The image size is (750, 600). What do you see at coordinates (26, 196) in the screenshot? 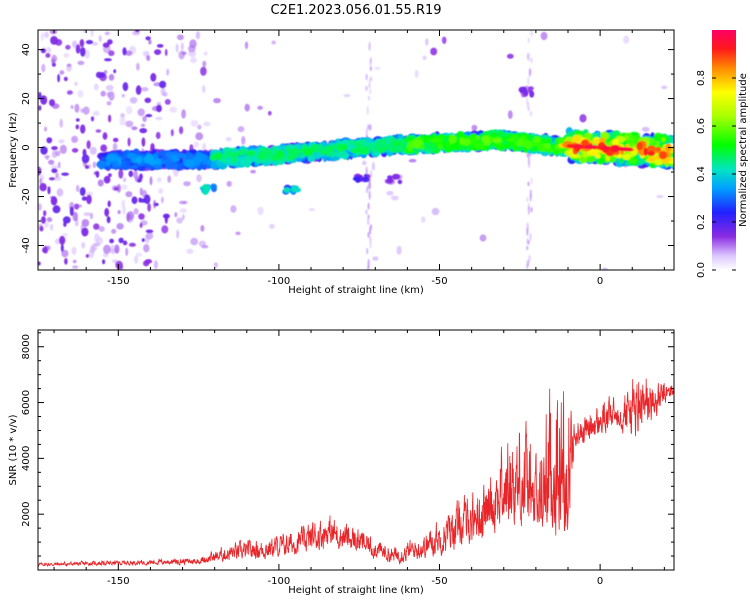
I see `y-tick-label: -20` at bounding box center [26, 196].